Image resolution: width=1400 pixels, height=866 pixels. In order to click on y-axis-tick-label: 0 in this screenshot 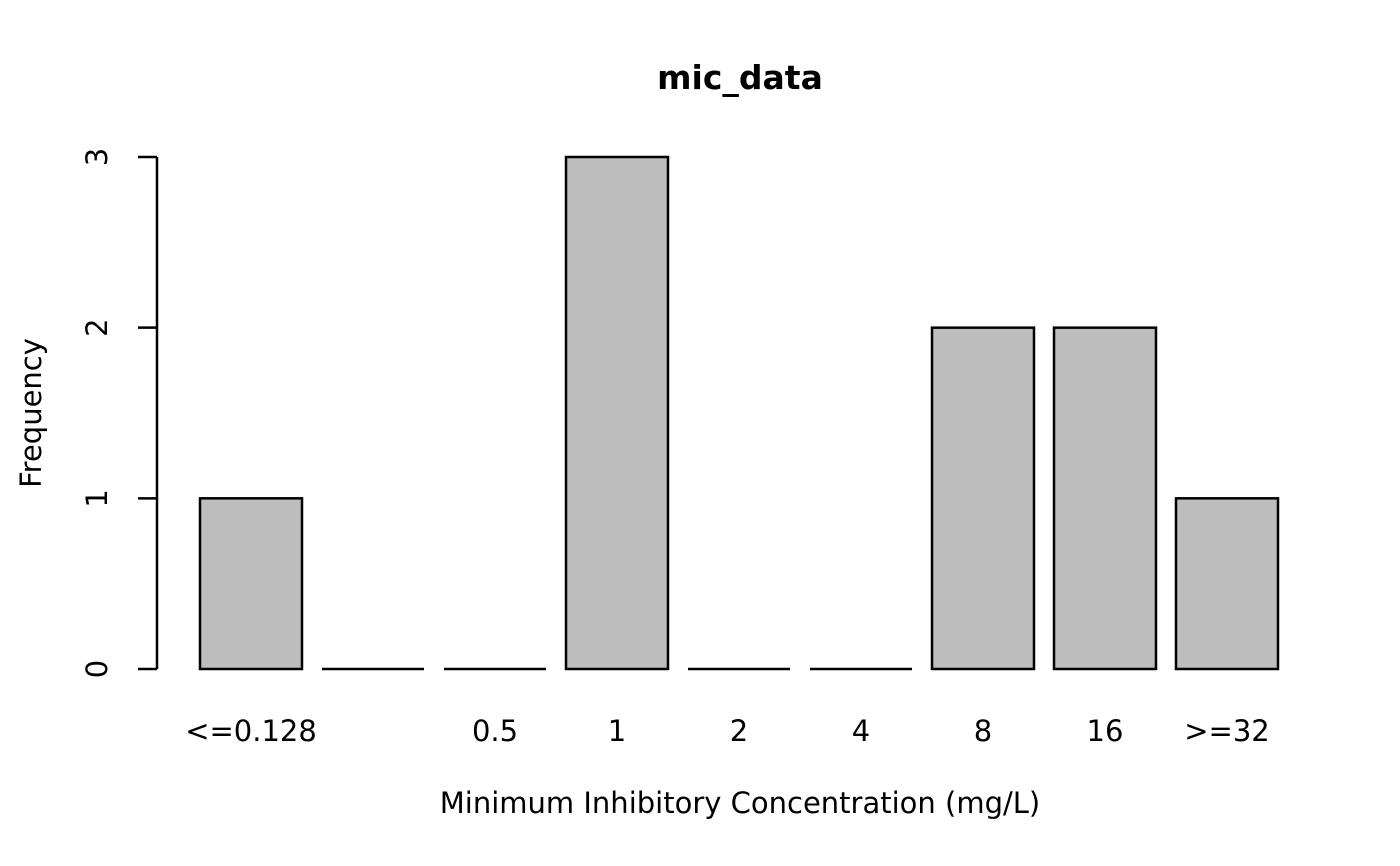, I will do `click(97, 669)`.